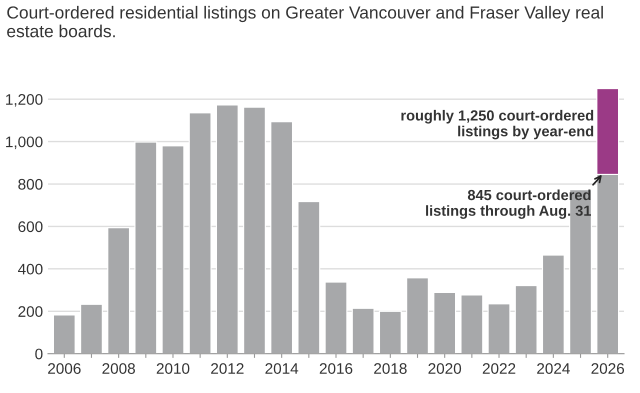  Describe the element at coordinates (553, 368) in the screenshot. I see `x-tick-label: 2024` at that location.